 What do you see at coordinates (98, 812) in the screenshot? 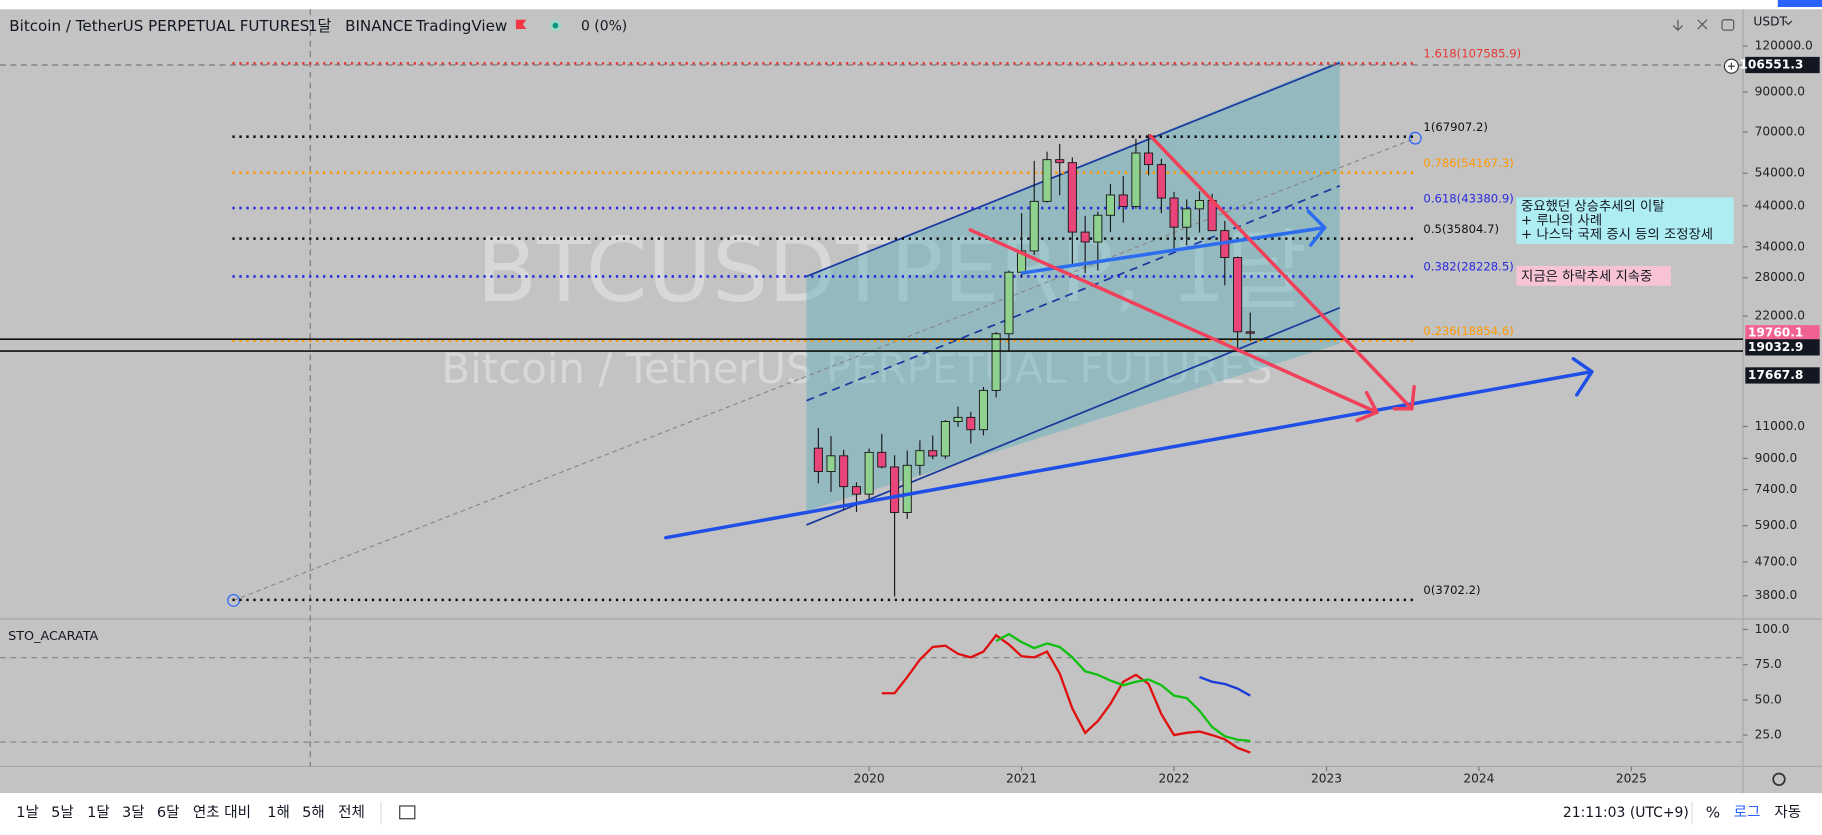
I see `range-button: 1달` at bounding box center [98, 812].